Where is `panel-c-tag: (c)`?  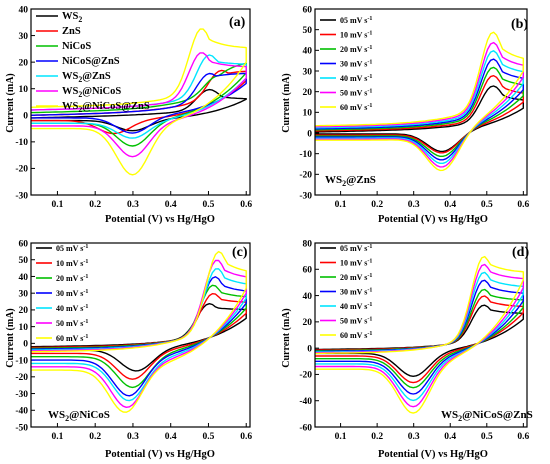
panel-c-tag: (c) is located at coordinates (240, 252).